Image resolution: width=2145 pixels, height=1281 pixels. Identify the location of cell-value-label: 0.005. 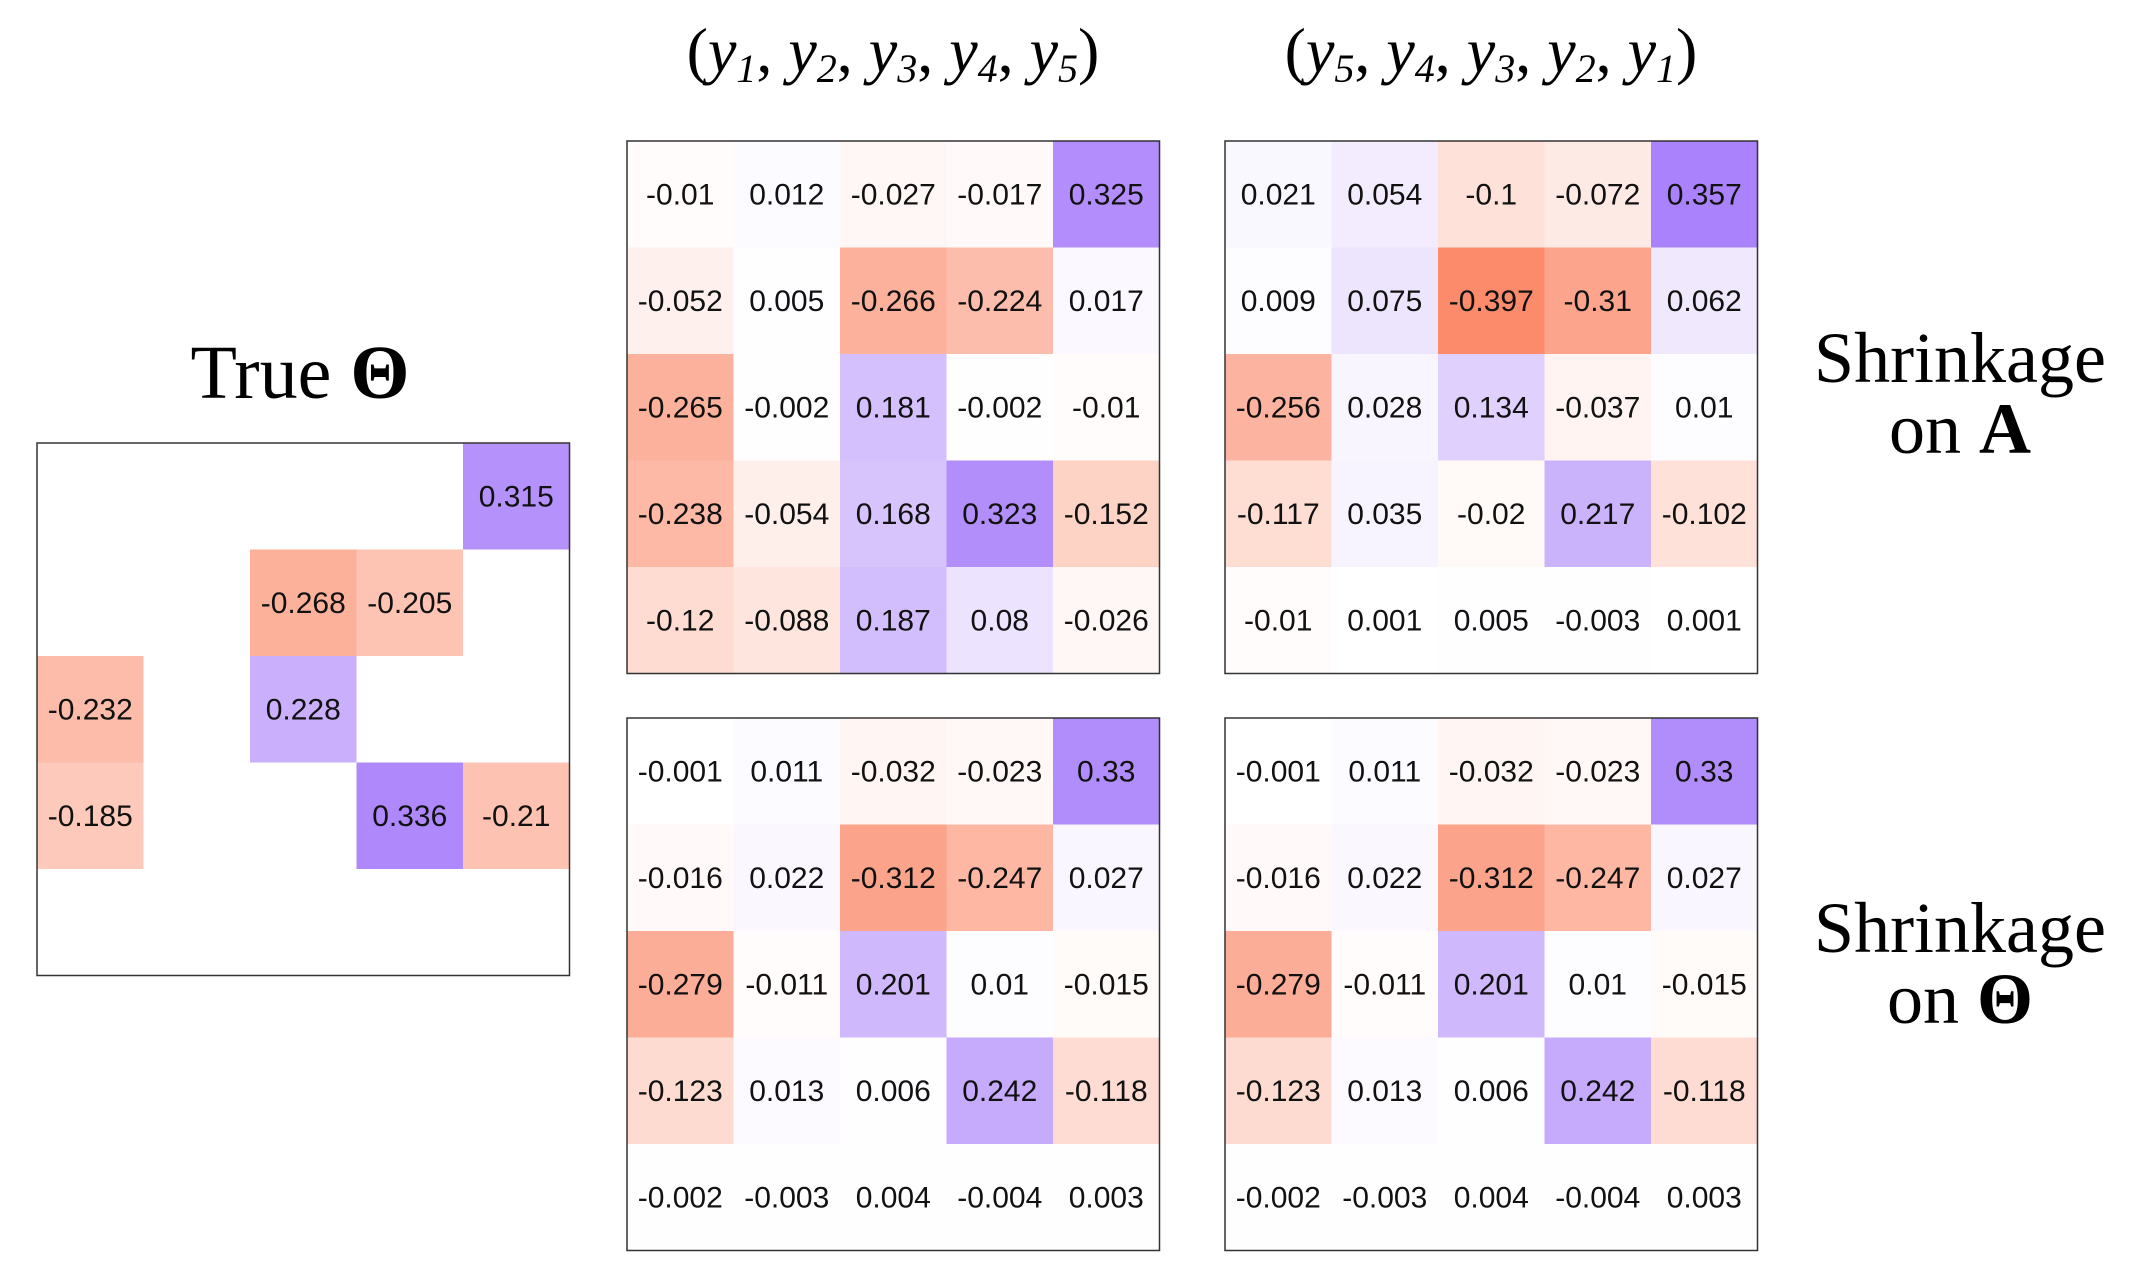
(786, 301).